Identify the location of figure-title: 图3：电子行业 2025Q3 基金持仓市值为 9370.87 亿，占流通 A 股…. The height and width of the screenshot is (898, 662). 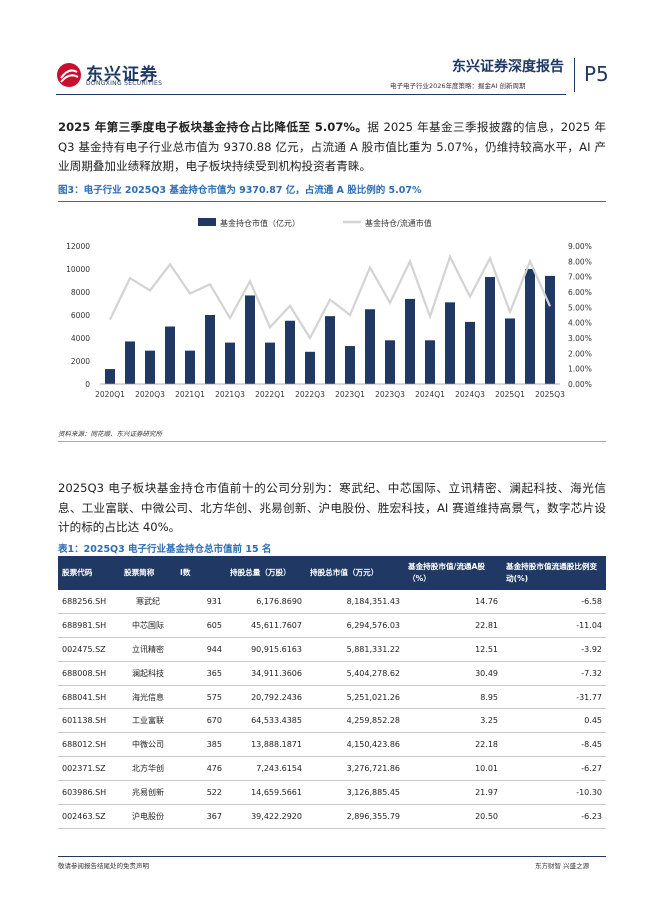
(240, 190).